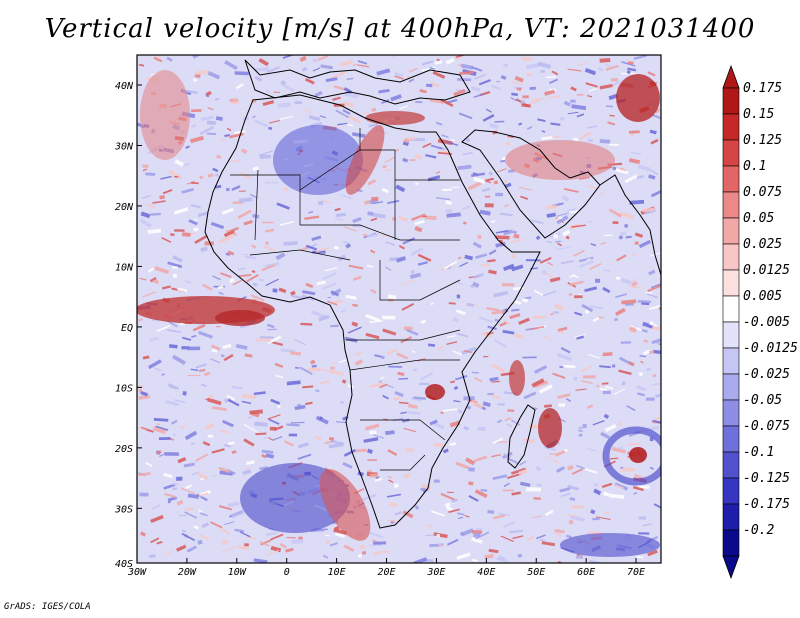  What do you see at coordinates (531, 184) in the screenshot?
I see `arabia-coastline` at bounding box center [531, 184].